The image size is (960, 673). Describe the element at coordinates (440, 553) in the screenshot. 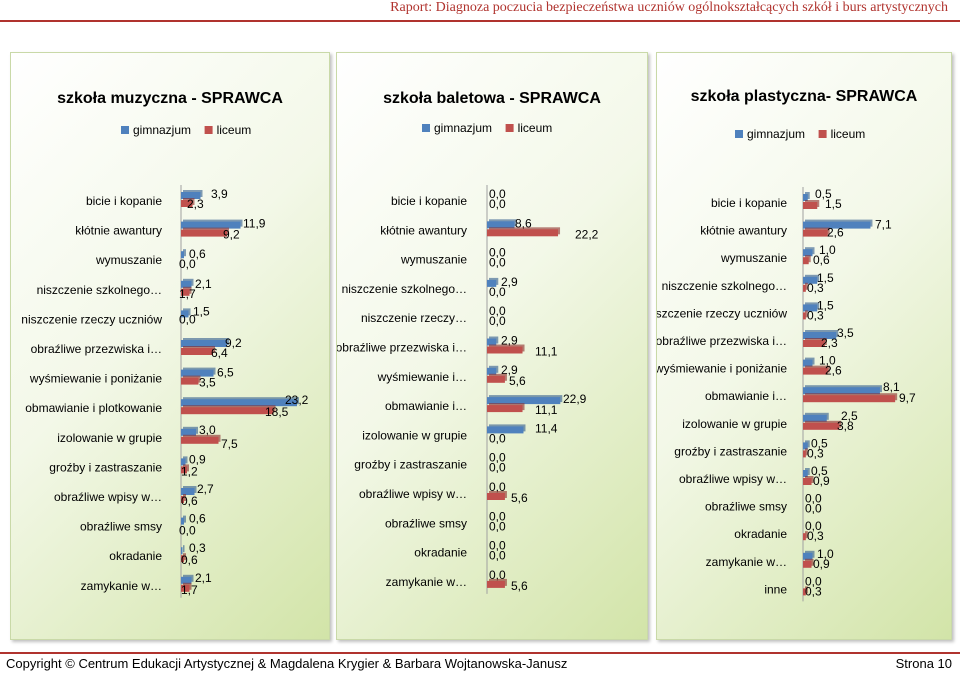

I see `category-label: okradanie` at that location.